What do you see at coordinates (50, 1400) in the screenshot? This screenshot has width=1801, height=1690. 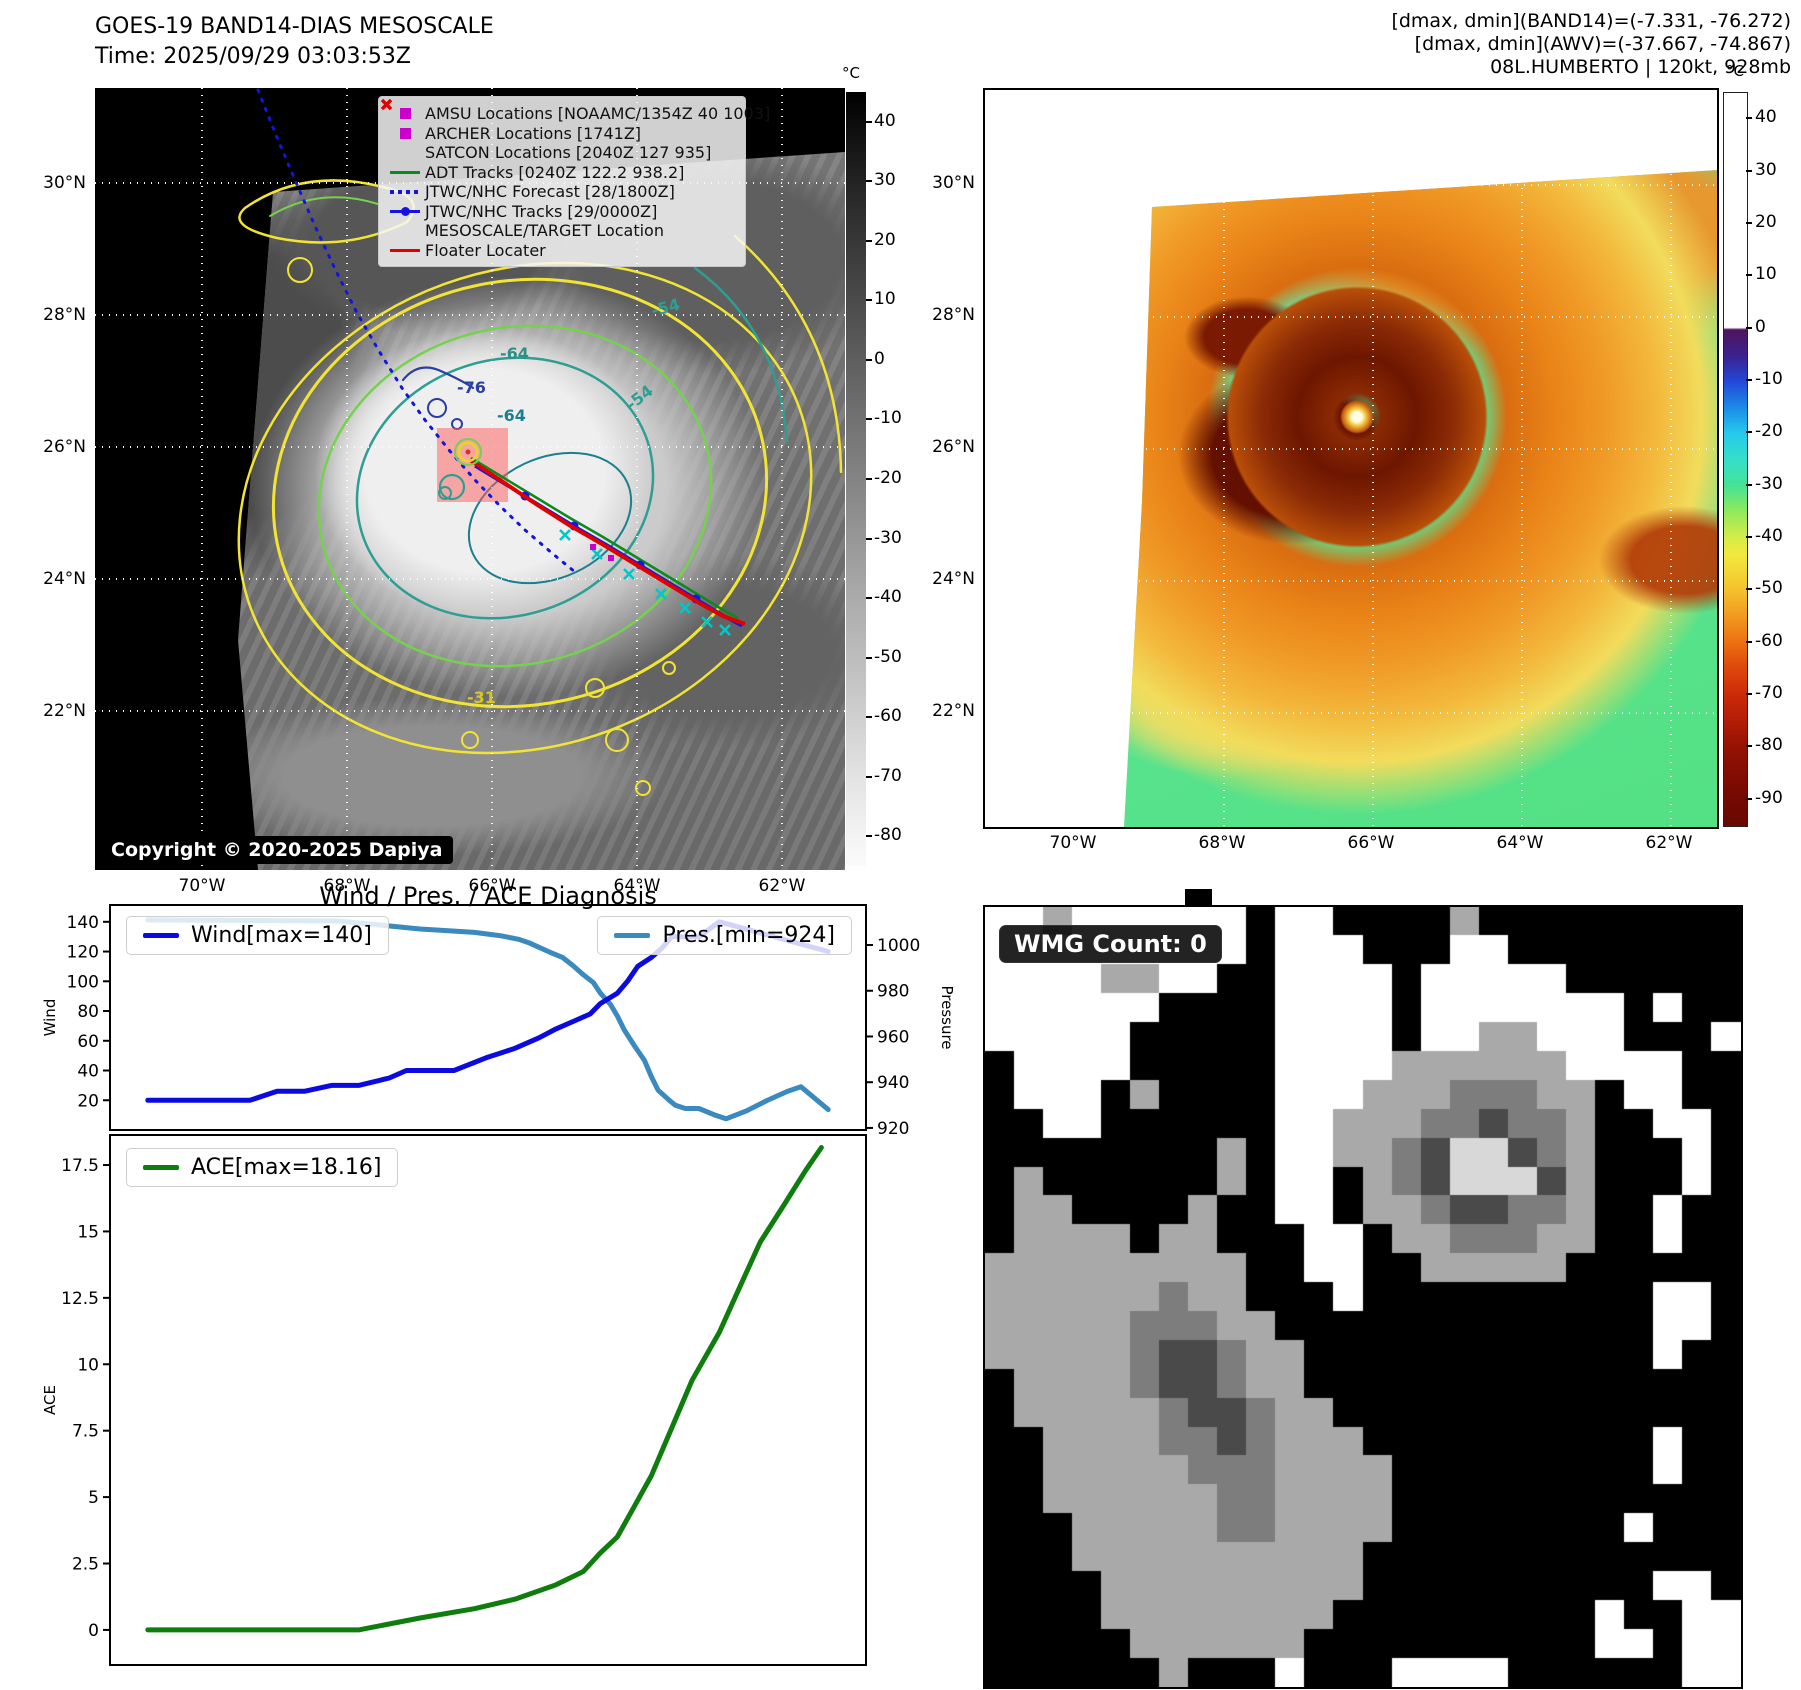 I see `svg-text: ACE` at bounding box center [50, 1400].